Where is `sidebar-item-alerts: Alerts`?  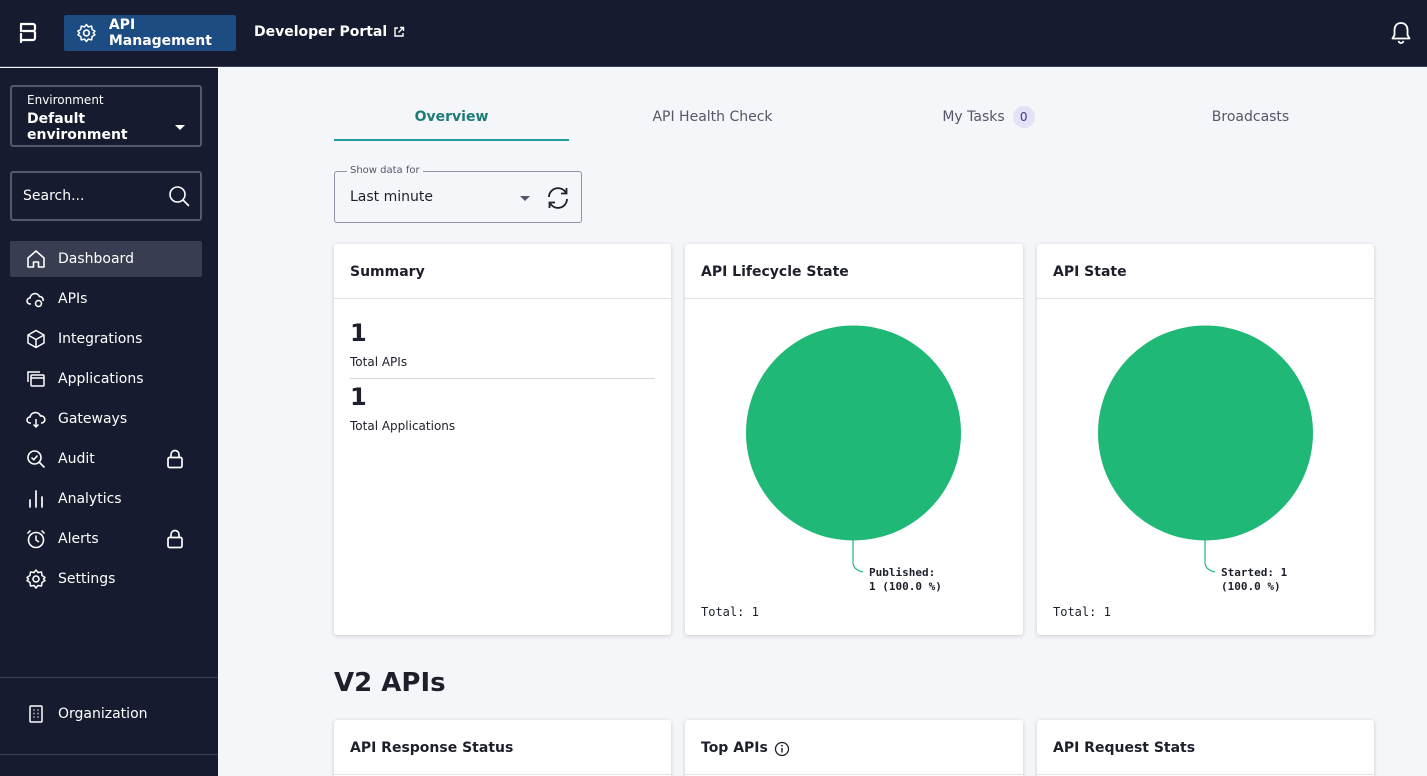
sidebar-item-alerts: Alerts is located at coordinates (106, 539).